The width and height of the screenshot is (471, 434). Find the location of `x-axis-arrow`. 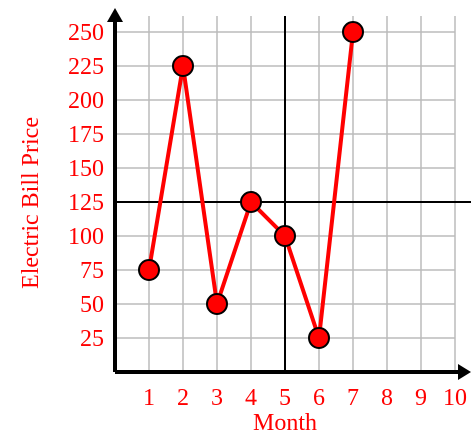

x-axis-arrow is located at coordinates (464, 372).